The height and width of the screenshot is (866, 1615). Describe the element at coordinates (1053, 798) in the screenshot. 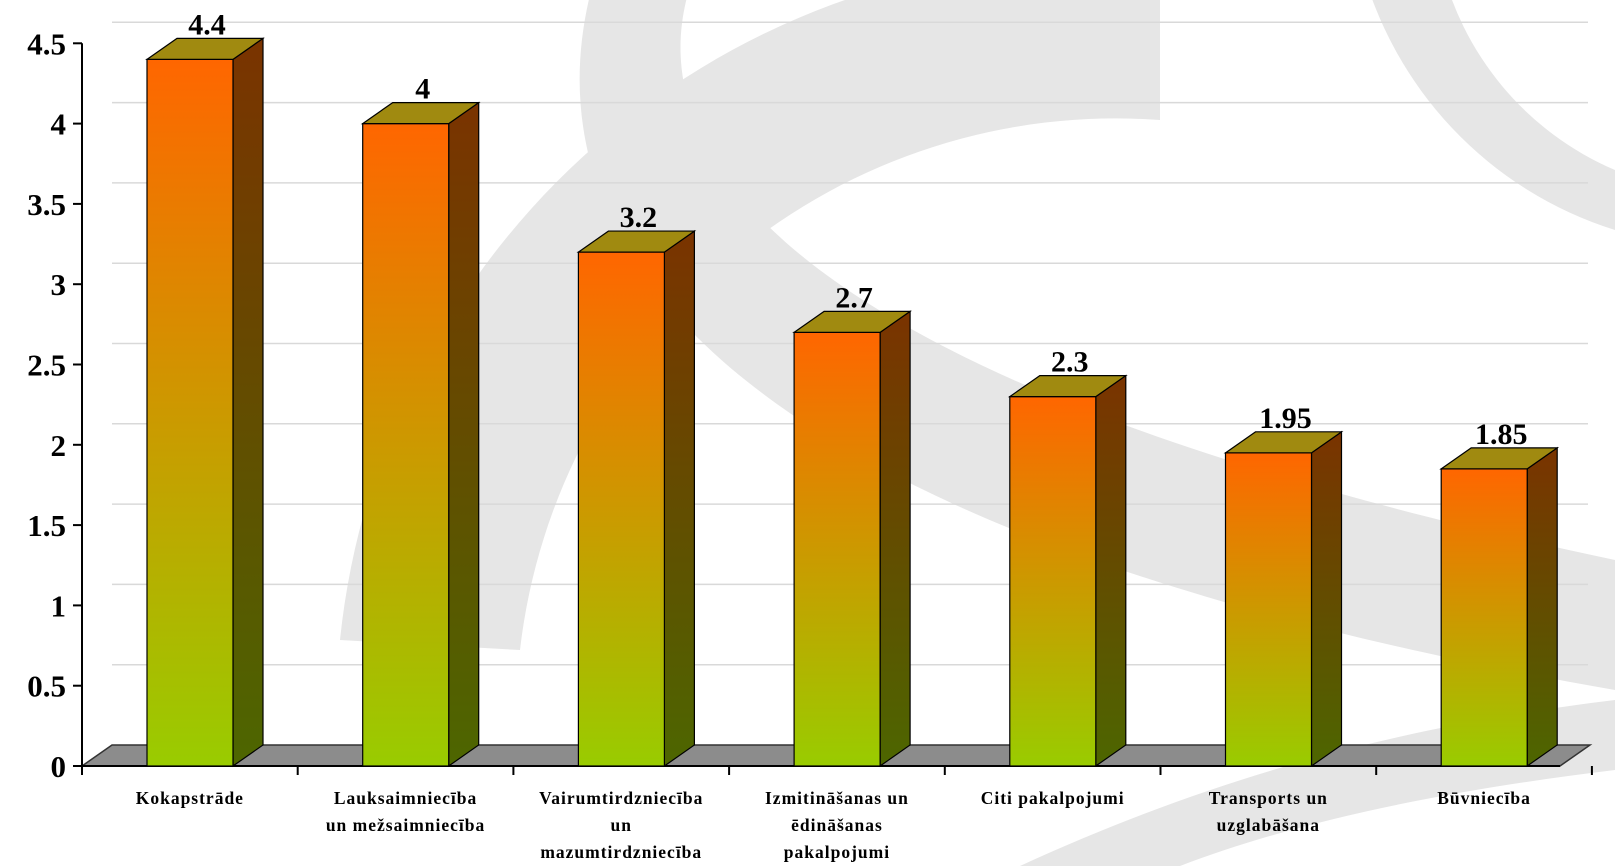

I see `category-label: Citi pakalpojumi` at that location.